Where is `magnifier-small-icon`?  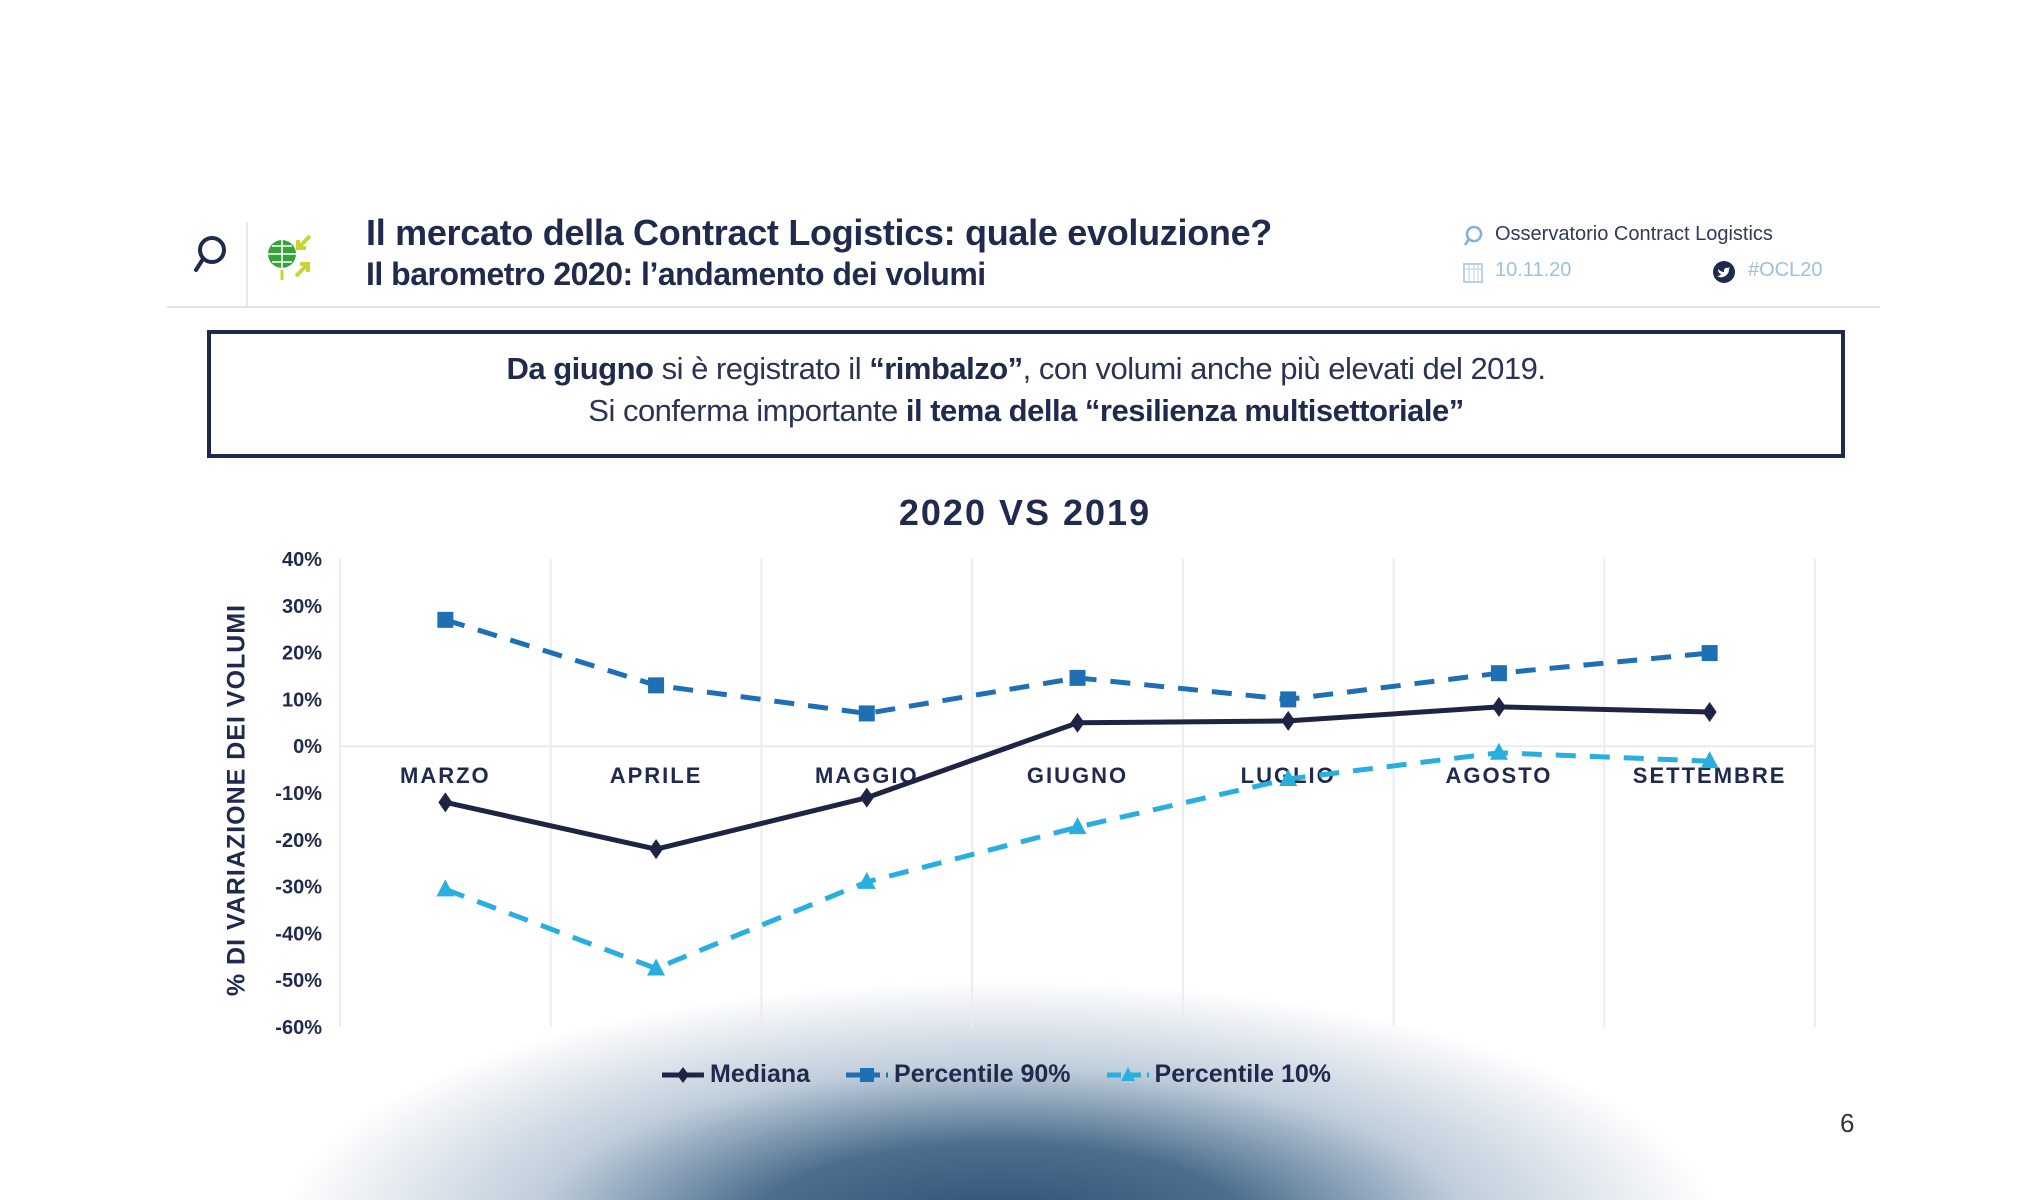
magnifier-small-icon is located at coordinates (1473, 235).